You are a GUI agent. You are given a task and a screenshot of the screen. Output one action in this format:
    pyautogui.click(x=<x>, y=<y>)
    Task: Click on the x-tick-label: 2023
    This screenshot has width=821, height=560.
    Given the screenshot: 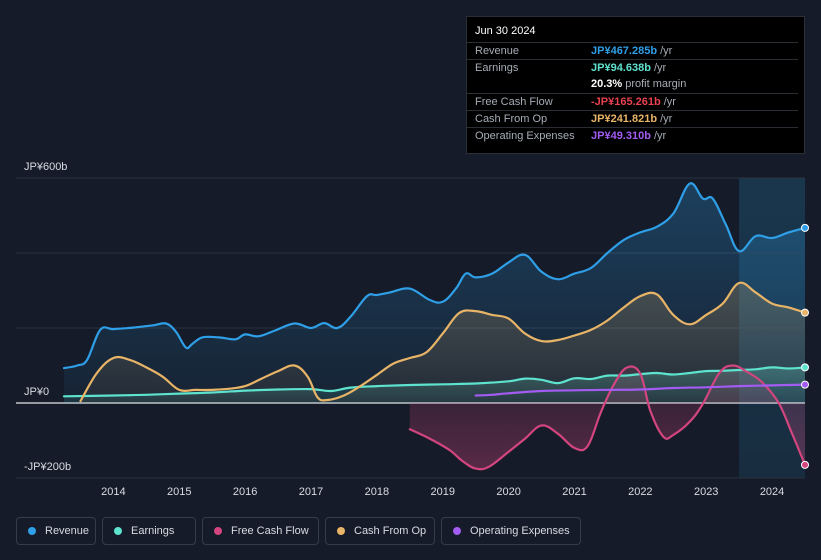 What is the action you would take?
    pyautogui.click(x=706, y=492)
    